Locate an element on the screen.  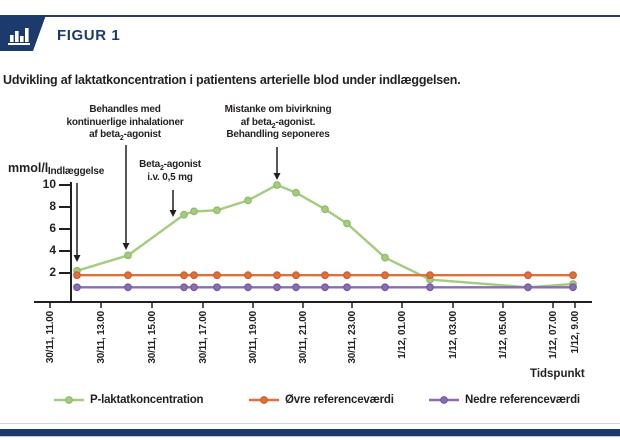
series--vre-referencev-rdi is located at coordinates (325, 275).